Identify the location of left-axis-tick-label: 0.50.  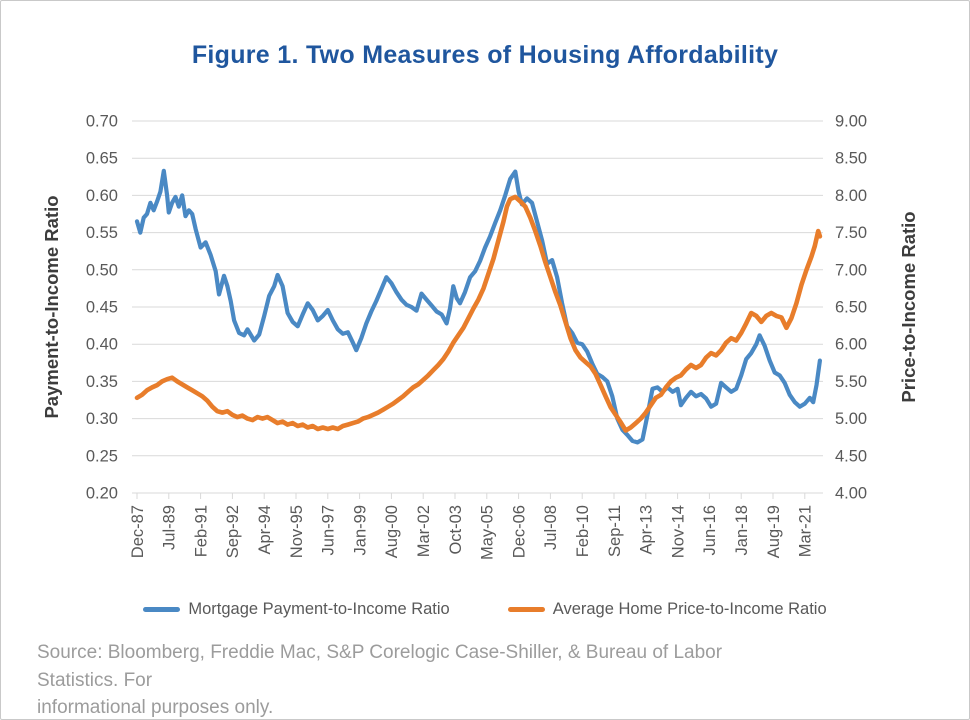
(102, 270).